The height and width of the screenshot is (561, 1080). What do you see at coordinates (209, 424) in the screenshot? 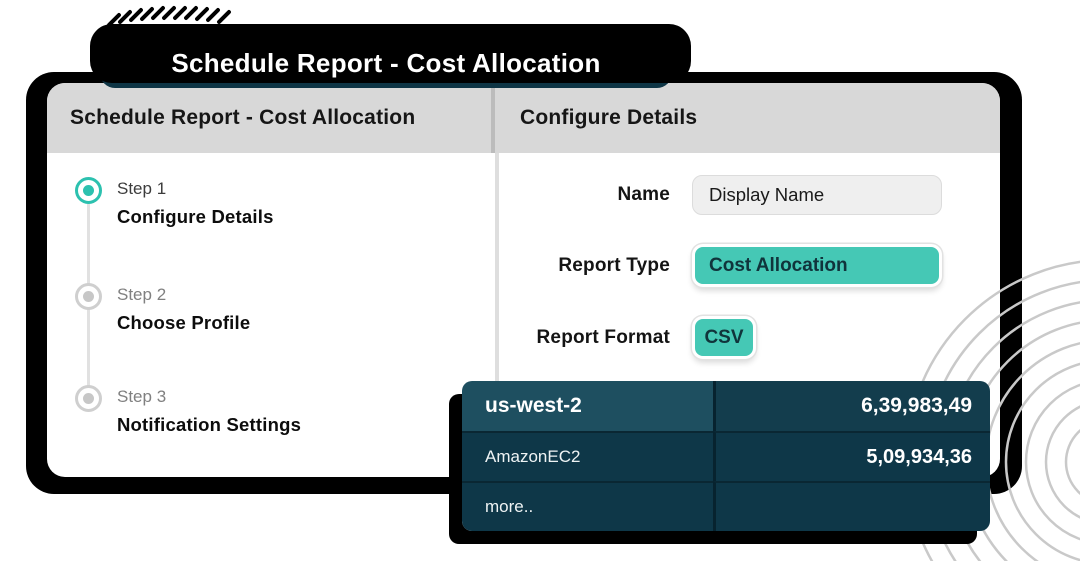
I see `step3-title: Notification Settings` at bounding box center [209, 424].